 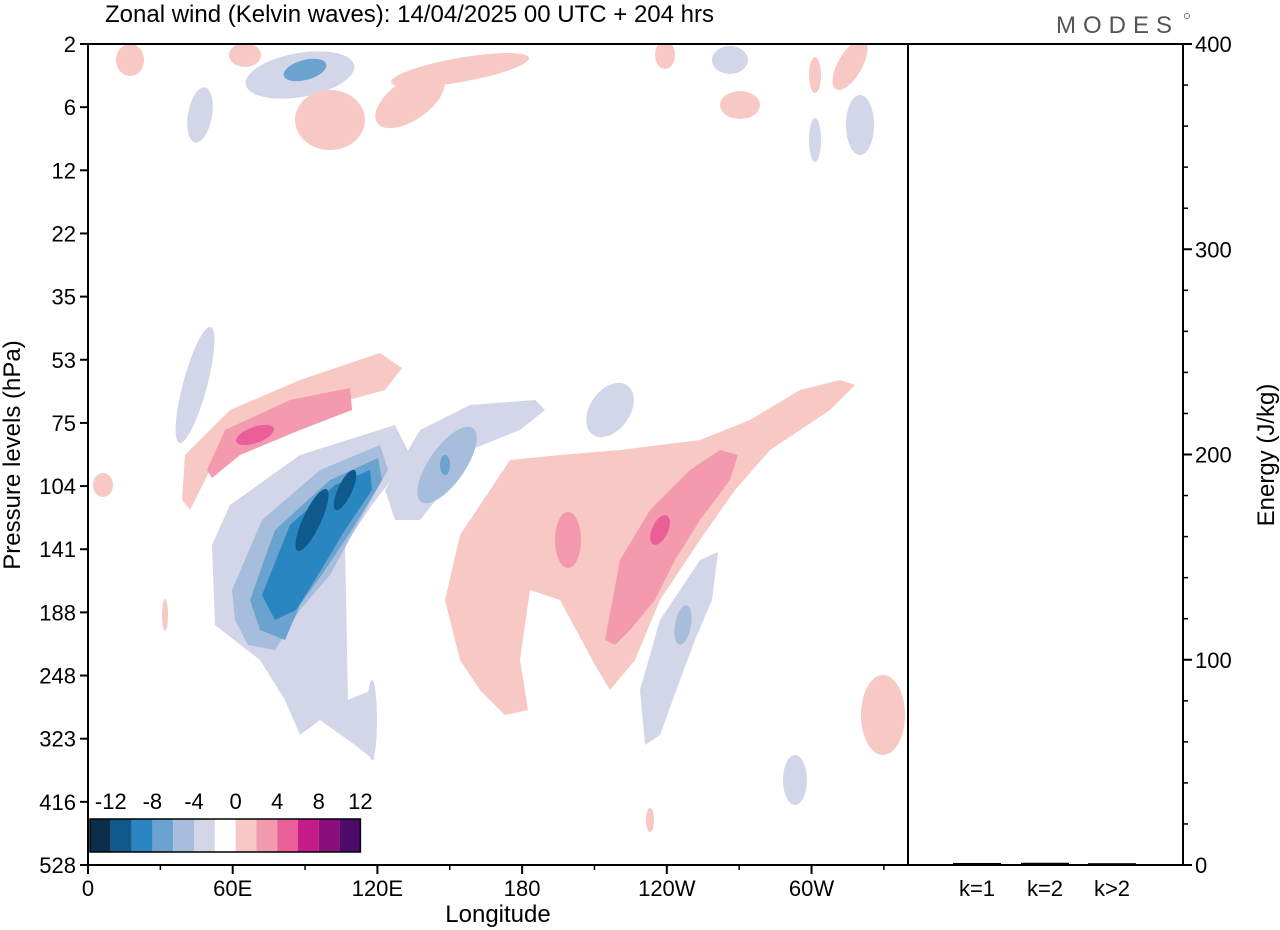 I want to click on strat-westerly-i, so click(x=815, y=75).